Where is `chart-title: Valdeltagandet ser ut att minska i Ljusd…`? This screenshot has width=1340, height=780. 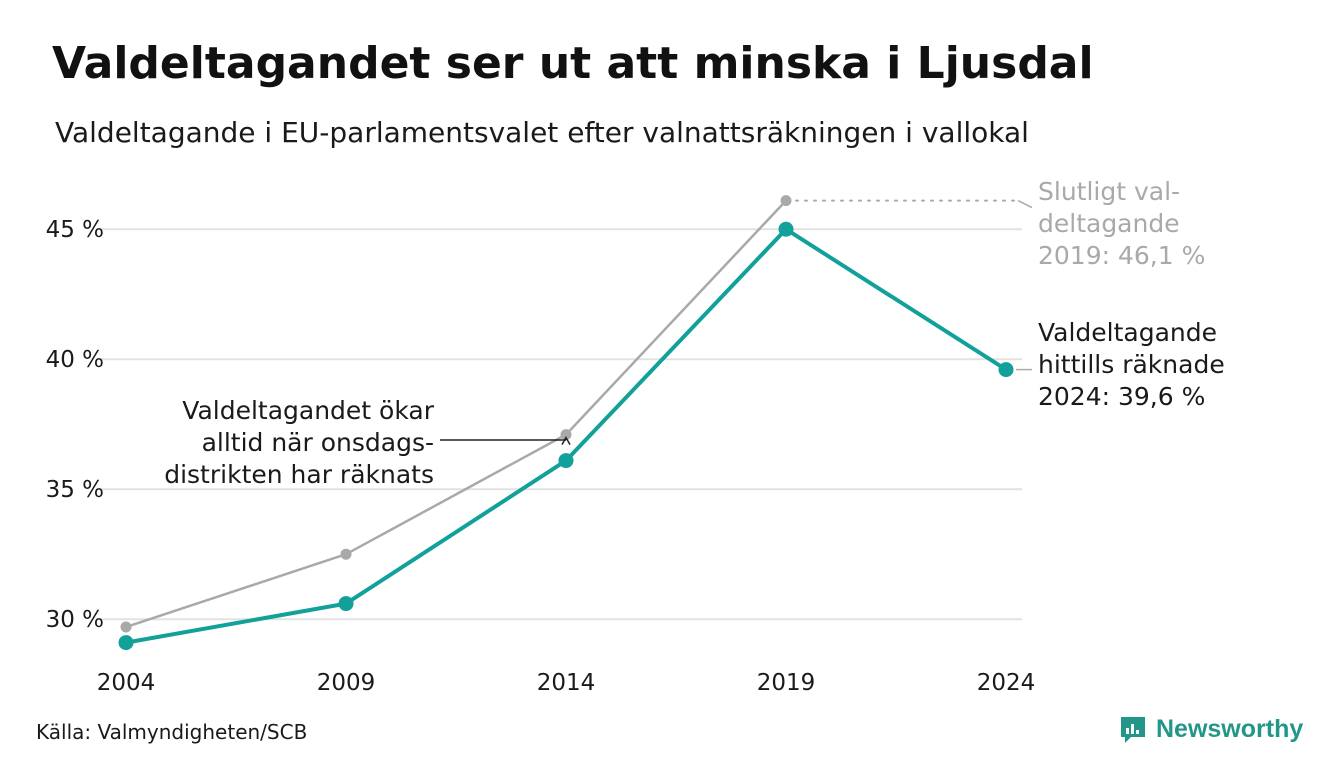
chart-title: Valdeltagandet ser ut att minska i Ljusd… is located at coordinates (573, 63).